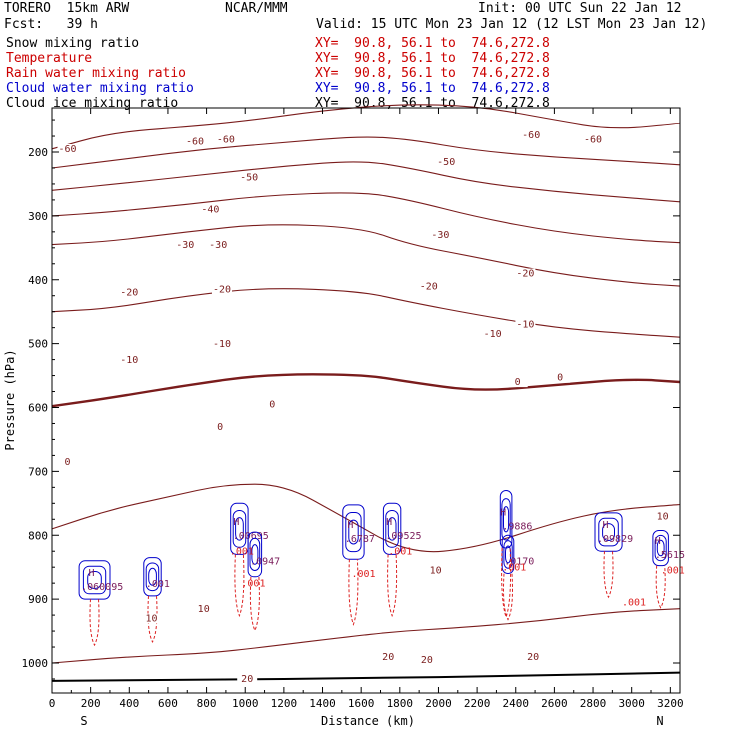 The width and height of the screenshot is (740, 740). Describe the element at coordinates (38, 344) in the screenshot. I see `y-tick-label: 500` at that location.